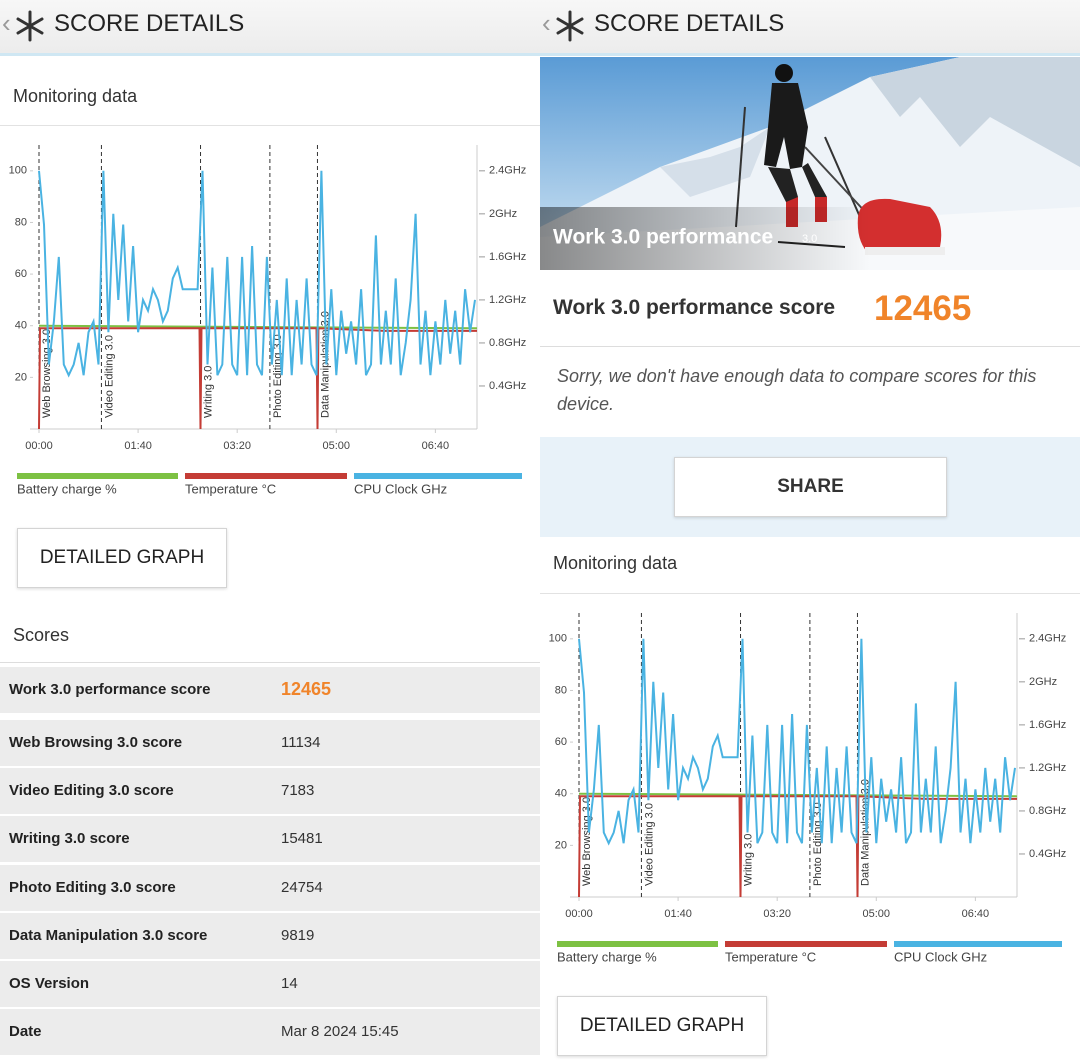 The width and height of the screenshot is (1080, 1060). I want to click on score-row: Video Editing 3.0 score 7183, so click(270, 791).